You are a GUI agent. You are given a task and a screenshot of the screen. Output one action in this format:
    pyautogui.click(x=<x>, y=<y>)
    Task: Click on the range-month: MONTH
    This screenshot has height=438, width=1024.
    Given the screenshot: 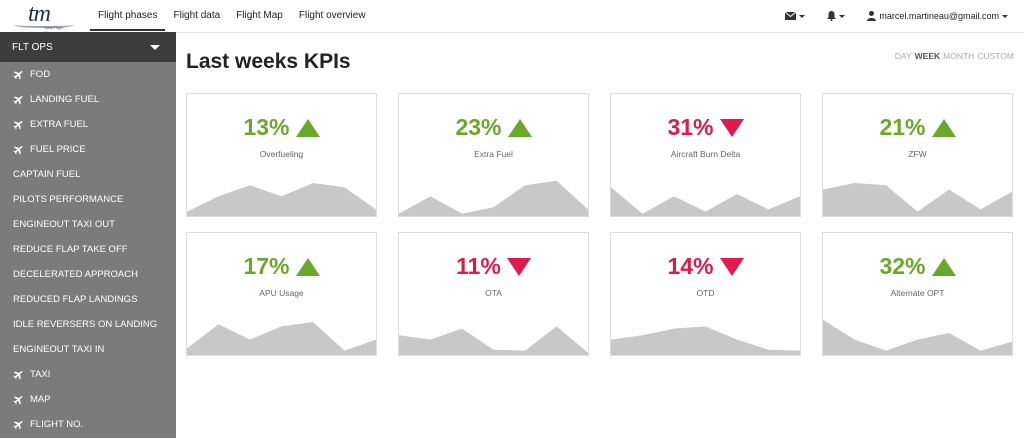 What is the action you would take?
    pyautogui.click(x=959, y=56)
    